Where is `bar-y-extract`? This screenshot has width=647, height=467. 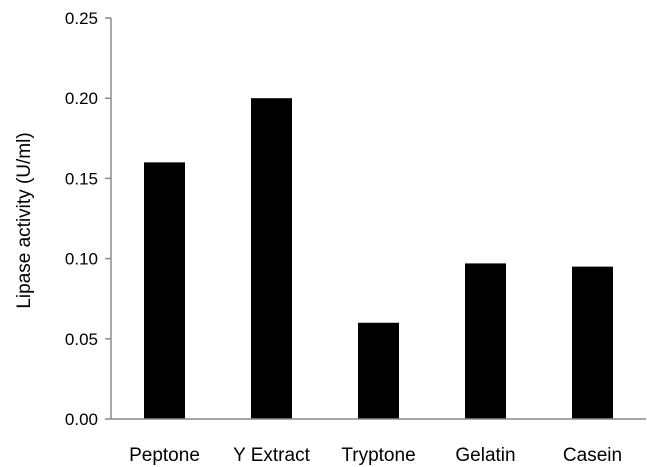 bar-y-extract is located at coordinates (271, 258).